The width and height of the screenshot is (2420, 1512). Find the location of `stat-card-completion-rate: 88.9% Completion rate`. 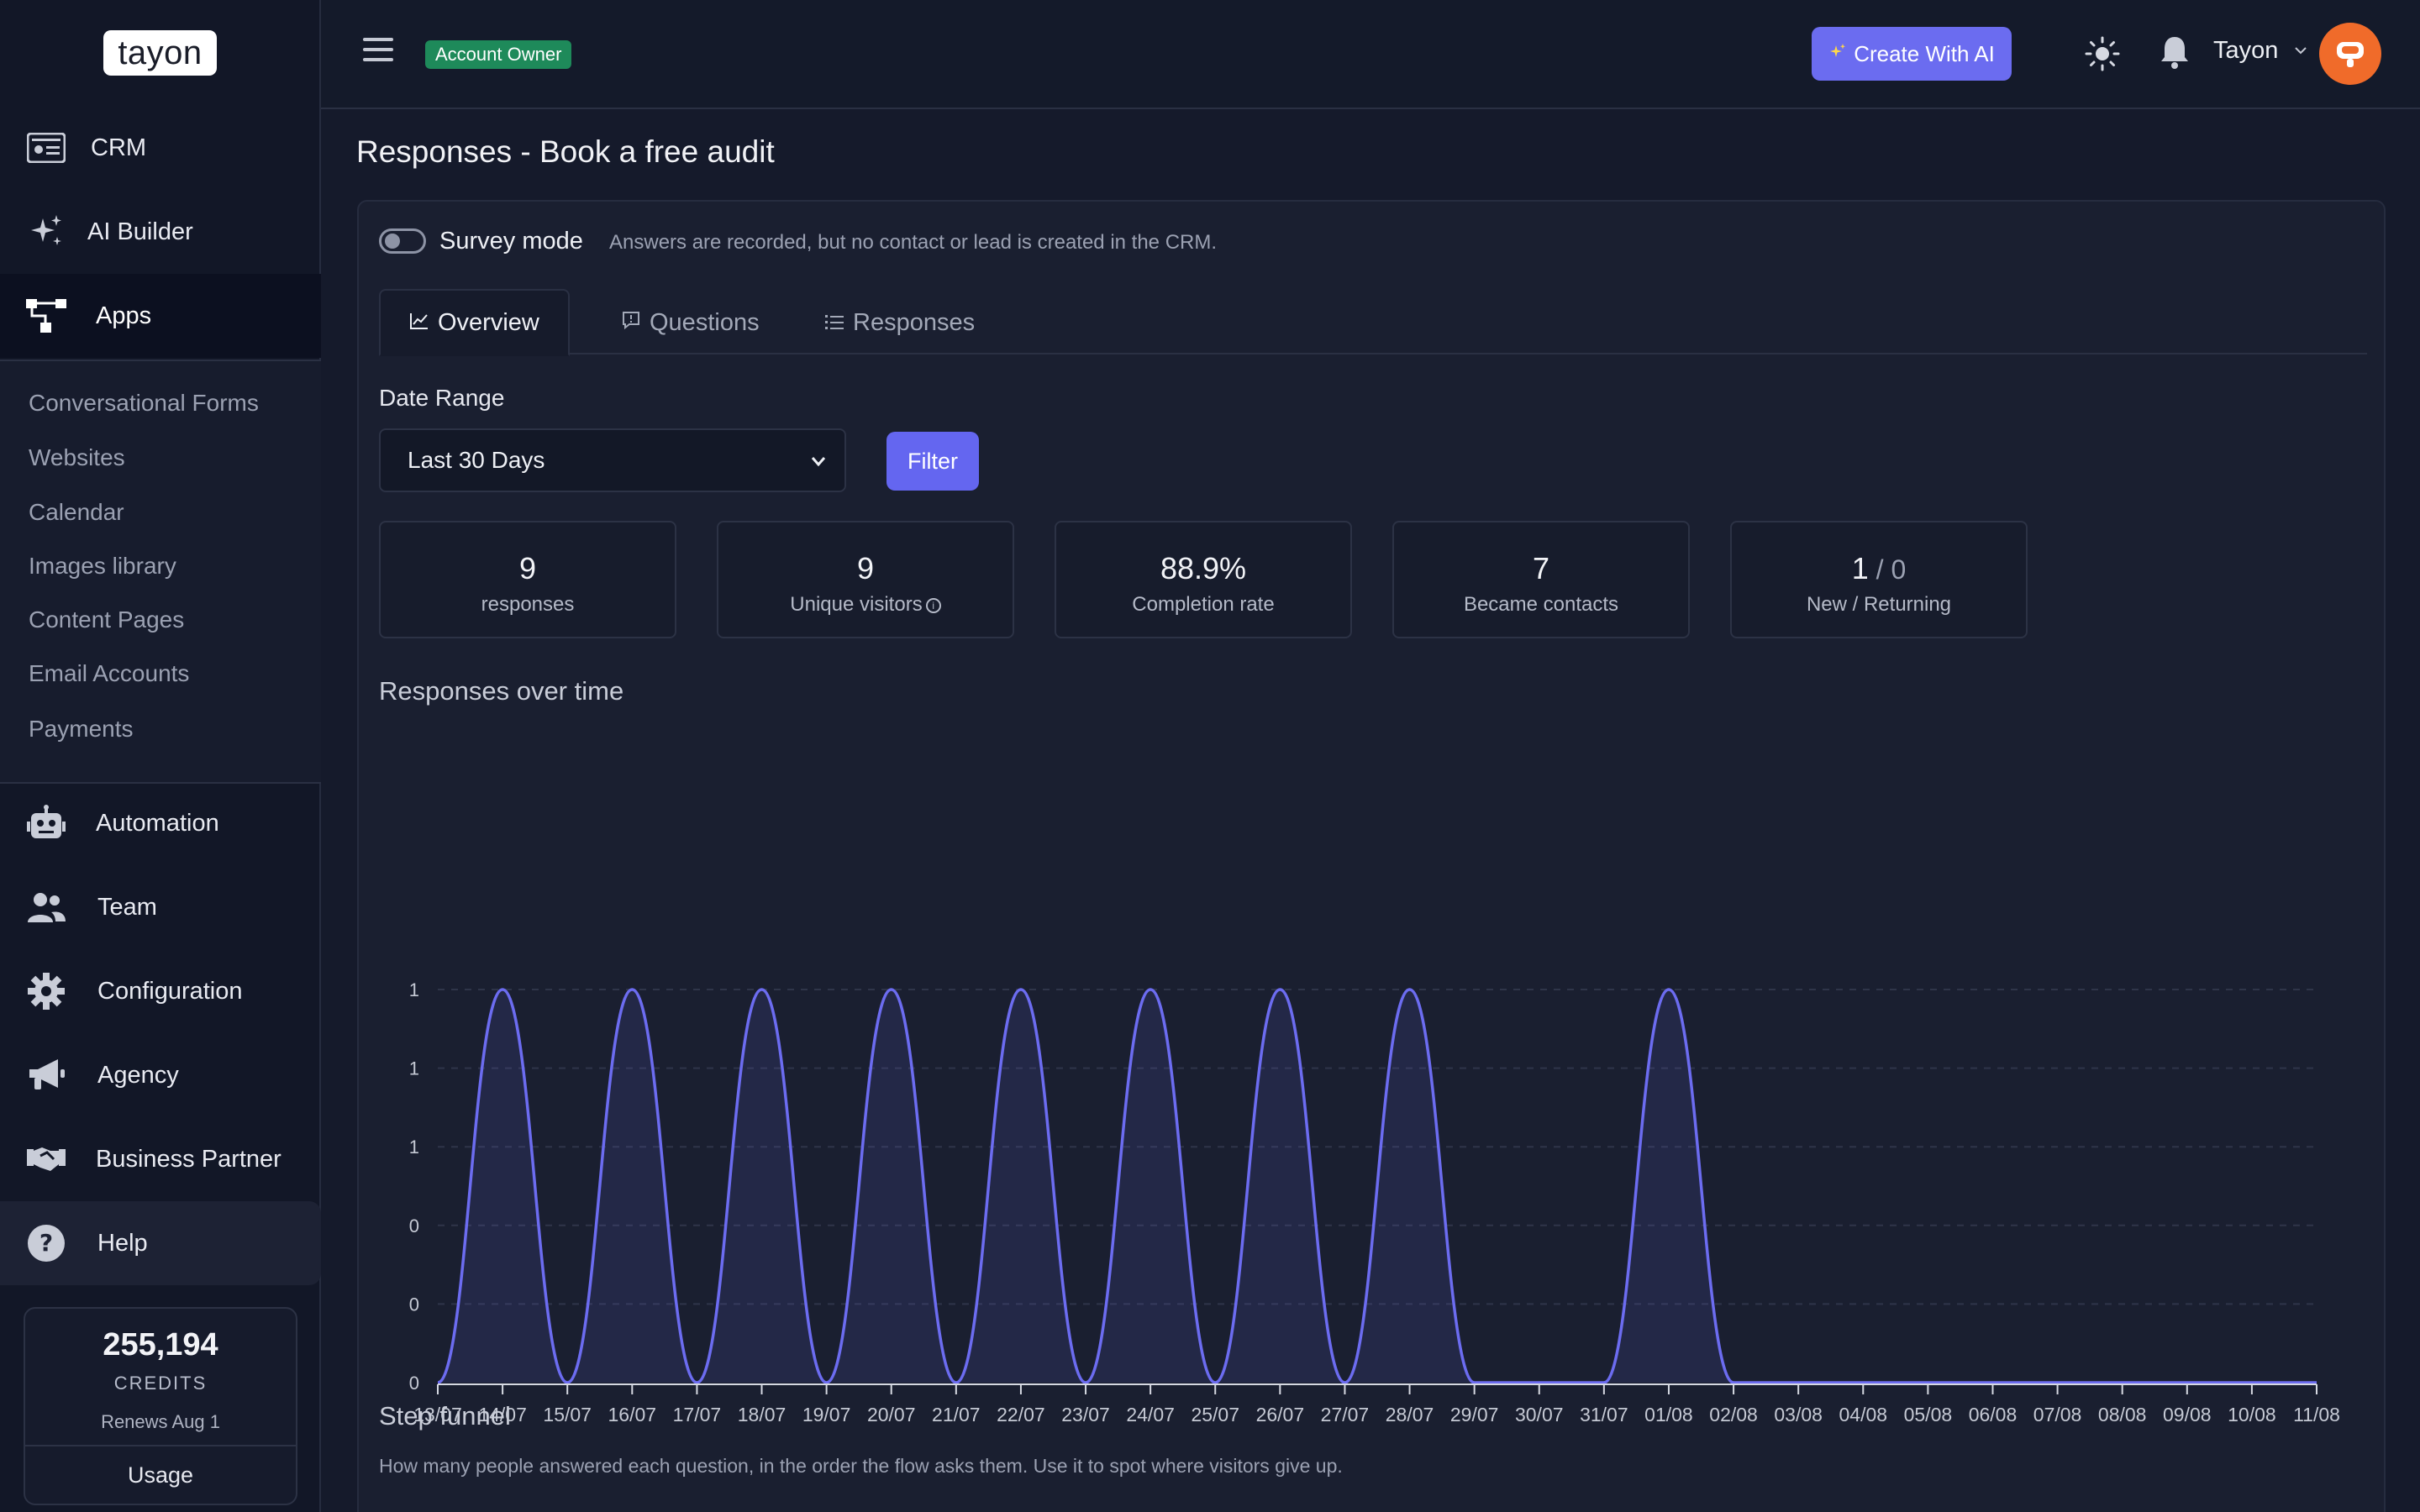

stat-card-completion-rate: 88.9% Completion rate is located at coordinates (1203, 579).